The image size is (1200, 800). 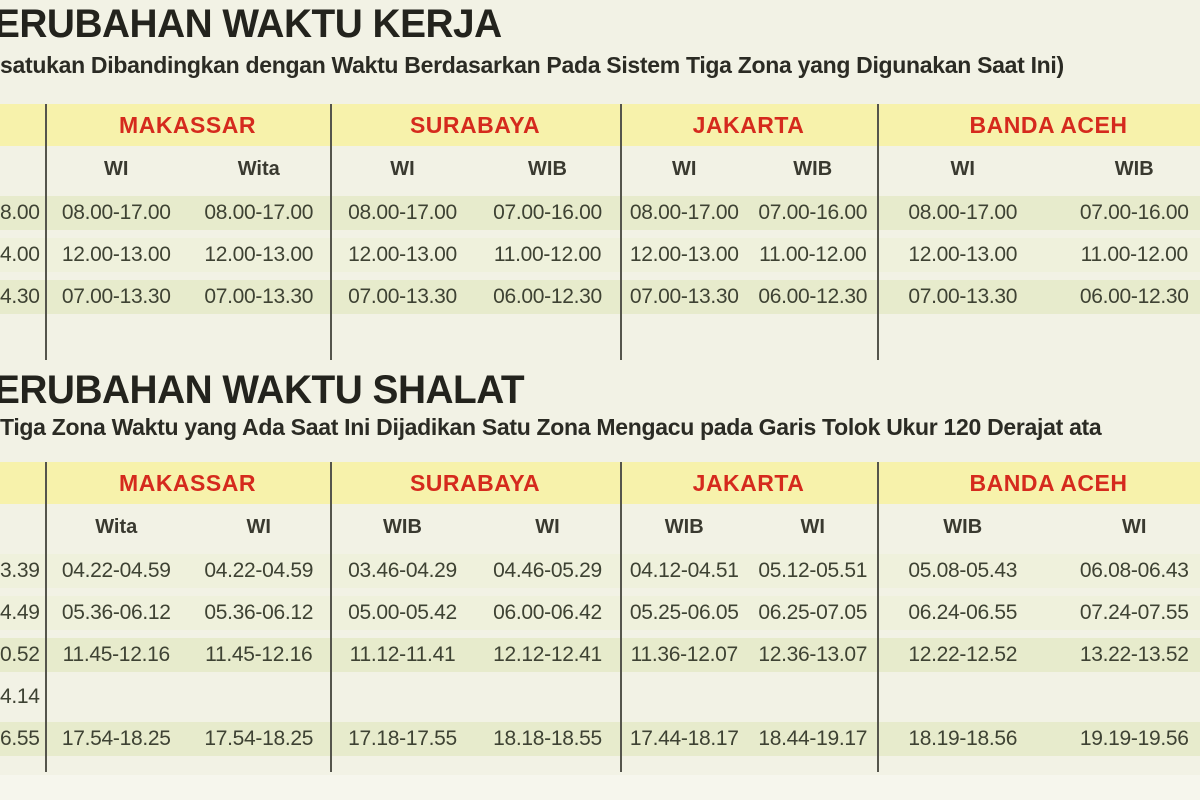 What do you see at coordinates (20, 570) in the screenshot?
I see `time-cell-partial: 3.39` at bounding box center [20, 570].